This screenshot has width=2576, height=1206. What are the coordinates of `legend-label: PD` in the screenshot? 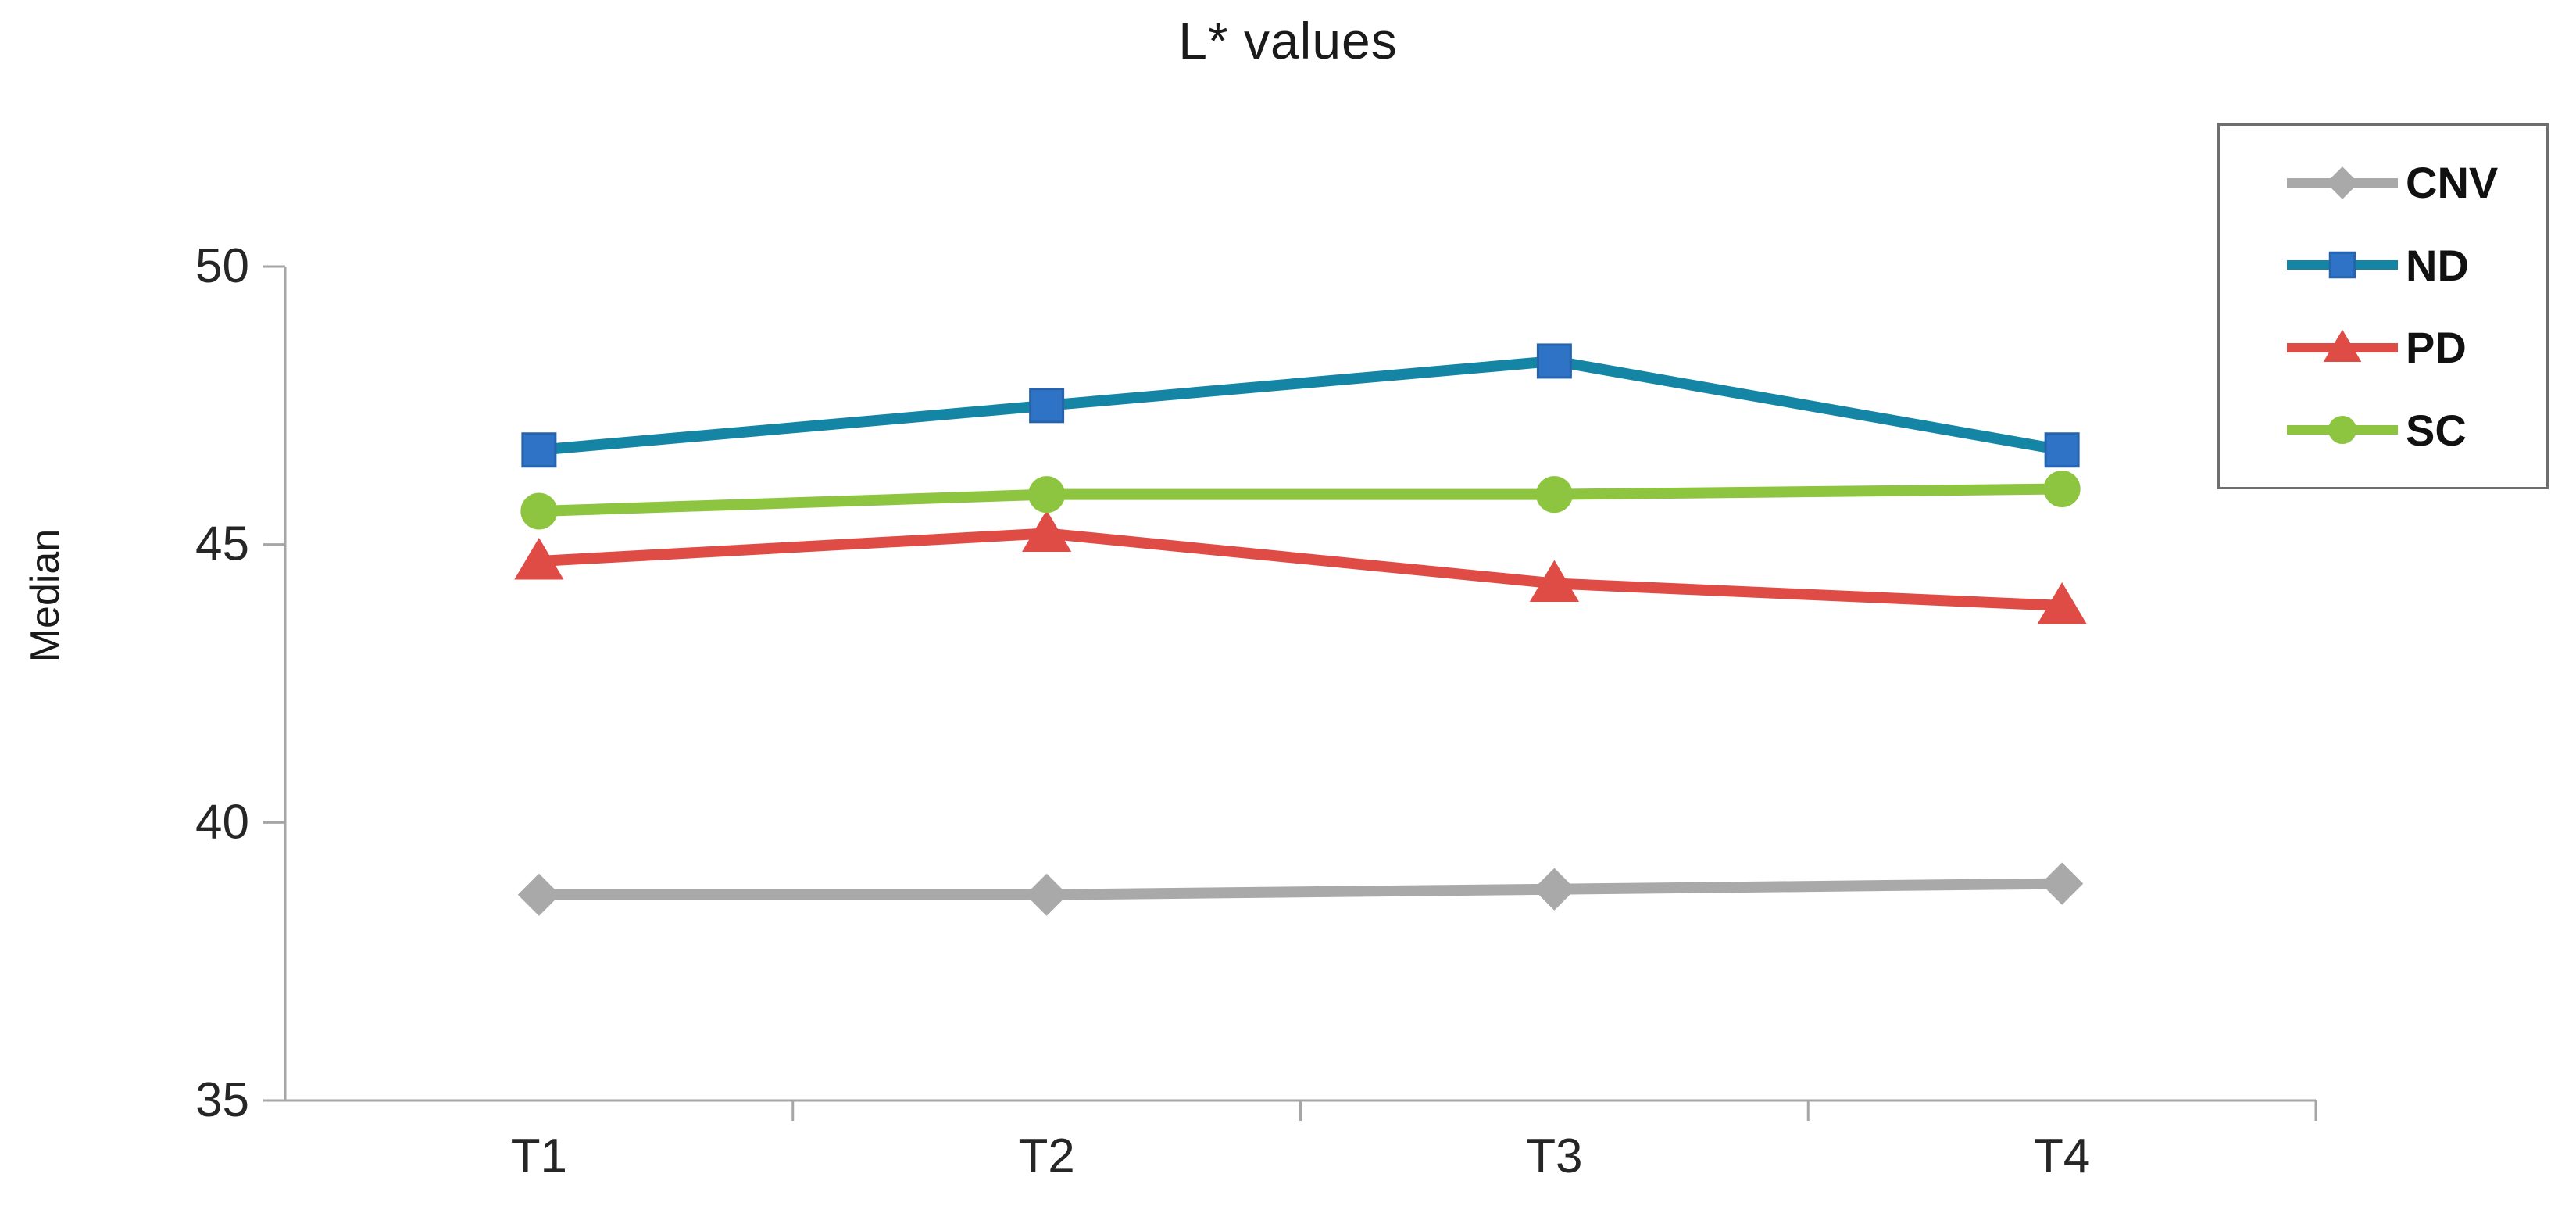 It's located at (2437, 348).